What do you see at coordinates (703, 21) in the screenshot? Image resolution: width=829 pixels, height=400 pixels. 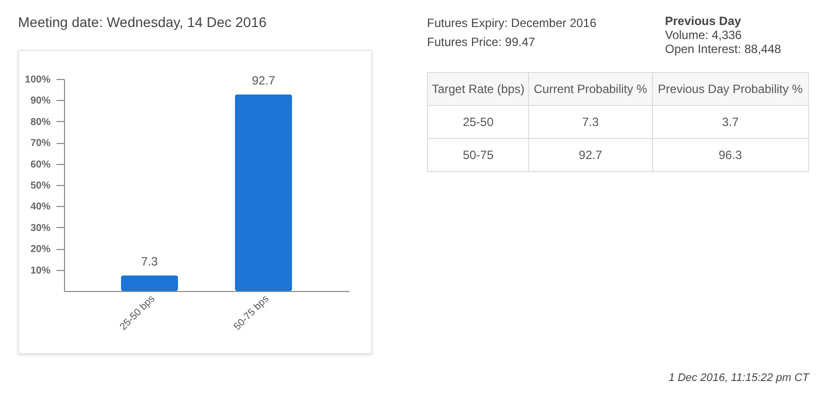 I see `text: Previous Day` at bounding box center [703, 21].